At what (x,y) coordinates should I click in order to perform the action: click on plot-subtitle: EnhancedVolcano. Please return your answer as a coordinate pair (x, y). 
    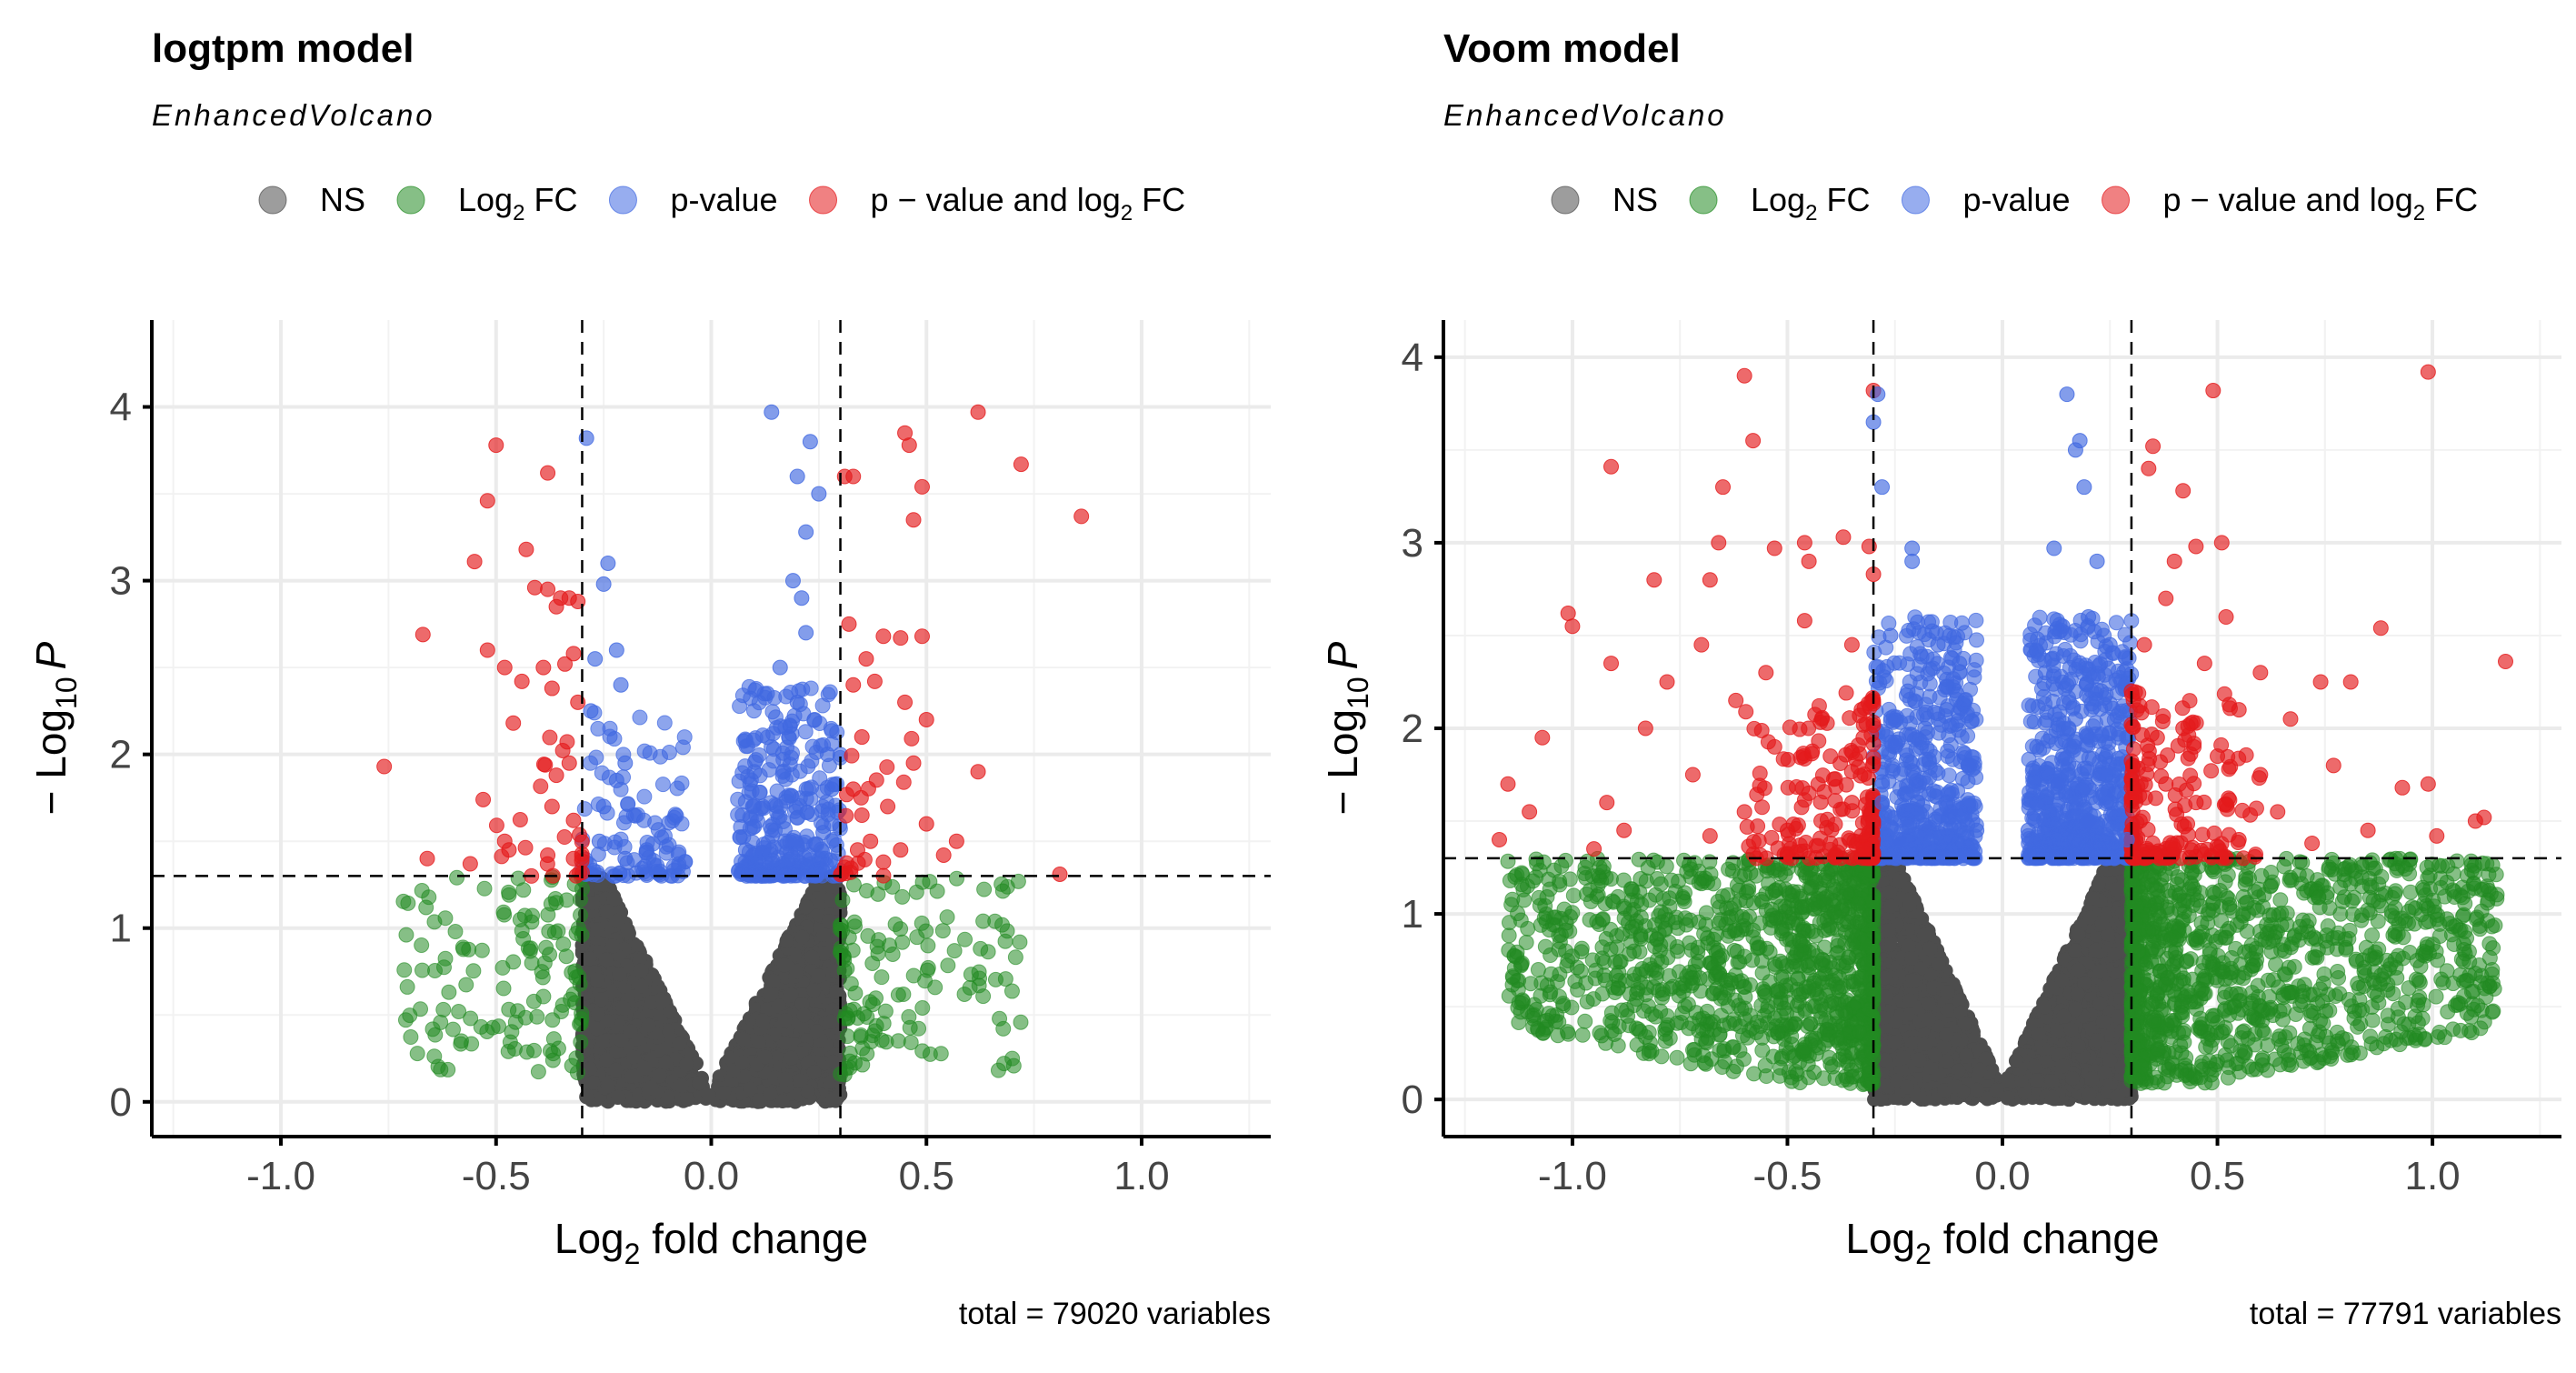
    Looking at the image, I should click on (1585, 115).